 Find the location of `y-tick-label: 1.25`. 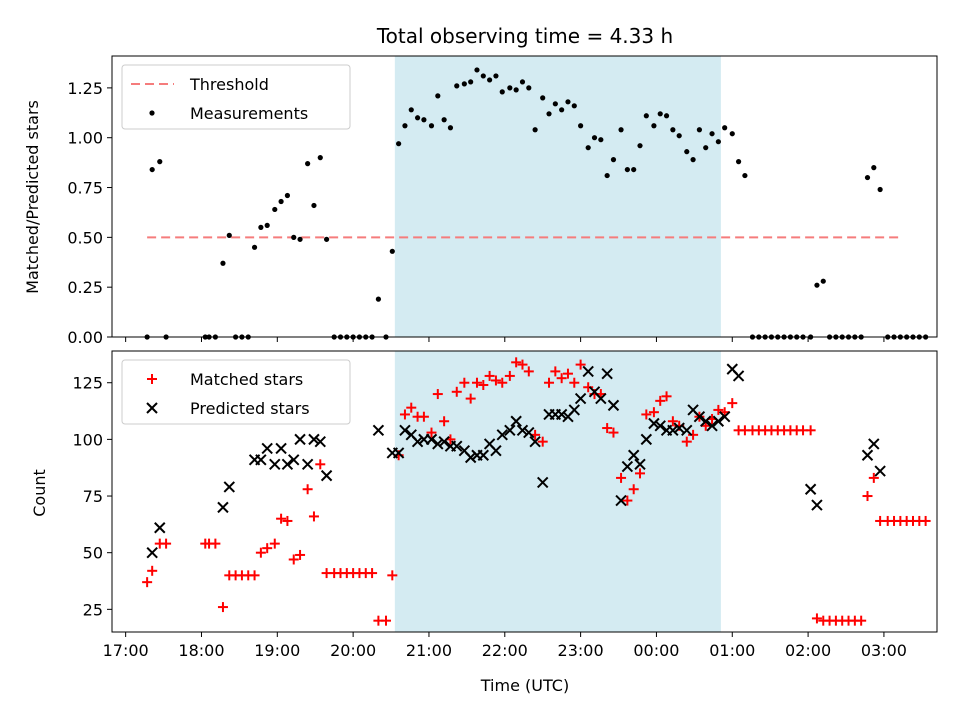

y-tick-label: 1.25 is located at coordinates (85, 88).